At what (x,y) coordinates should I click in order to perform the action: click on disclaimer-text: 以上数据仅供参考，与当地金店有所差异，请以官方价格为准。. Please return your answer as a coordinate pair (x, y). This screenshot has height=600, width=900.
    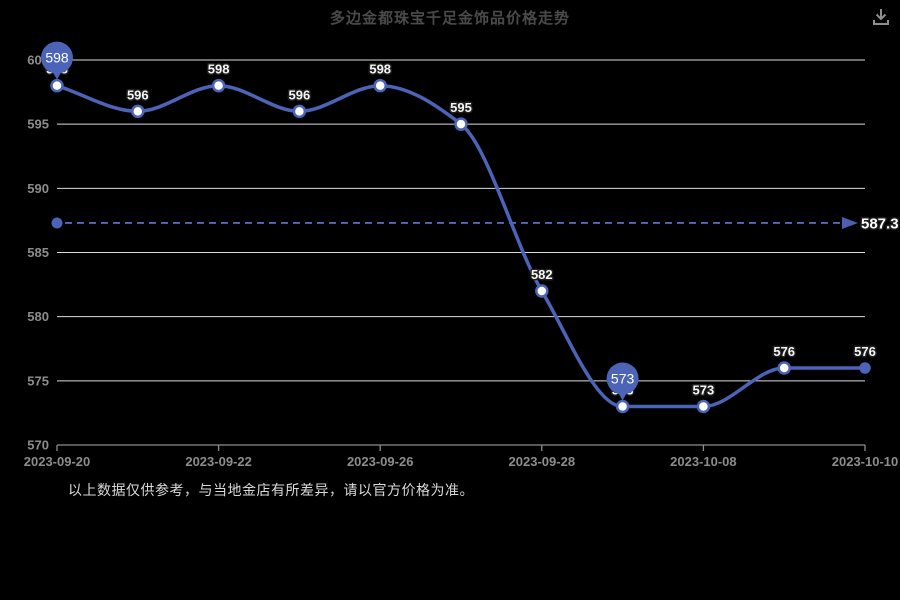
    Looking at the image, I should click on (271, 490).